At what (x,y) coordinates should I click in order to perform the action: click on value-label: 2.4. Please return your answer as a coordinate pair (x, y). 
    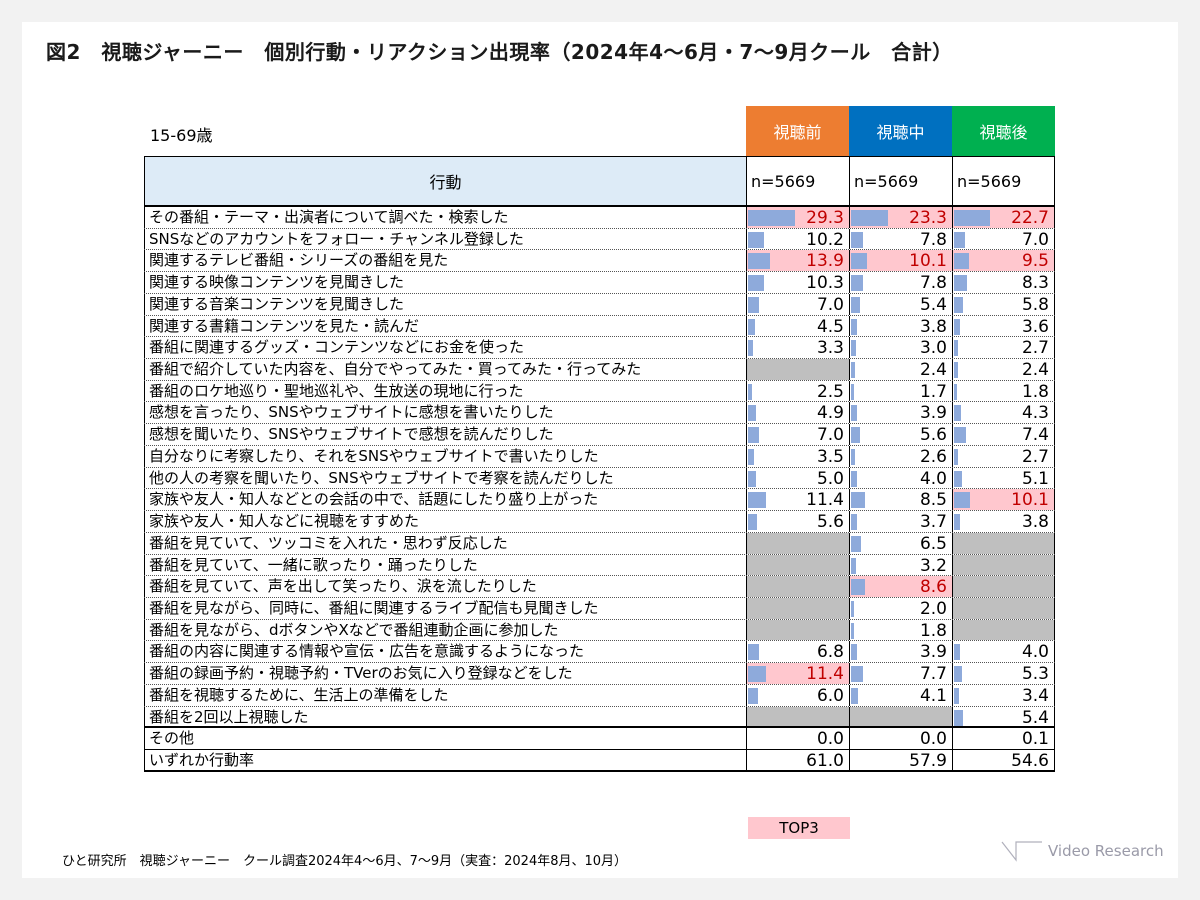
    Looking at the image, I should click on (1035, 370).